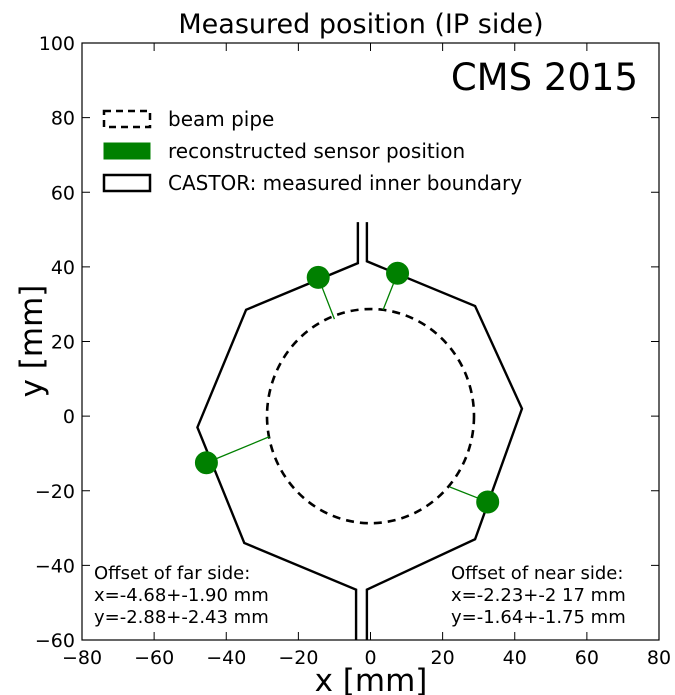 Image resolution: width=675 pixels, height=695 pixels. What do you see at coordinates (659, 658) in the screenshot?
I see `x-tick-label: 80` at bounding box center [659, 658].